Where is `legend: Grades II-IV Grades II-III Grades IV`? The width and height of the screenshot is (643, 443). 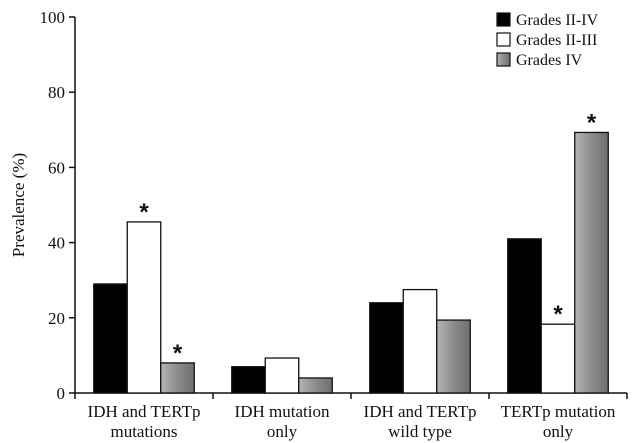
legend: Grades II-IV Grades II-III Grades IV is located at coordinates (547, 40).